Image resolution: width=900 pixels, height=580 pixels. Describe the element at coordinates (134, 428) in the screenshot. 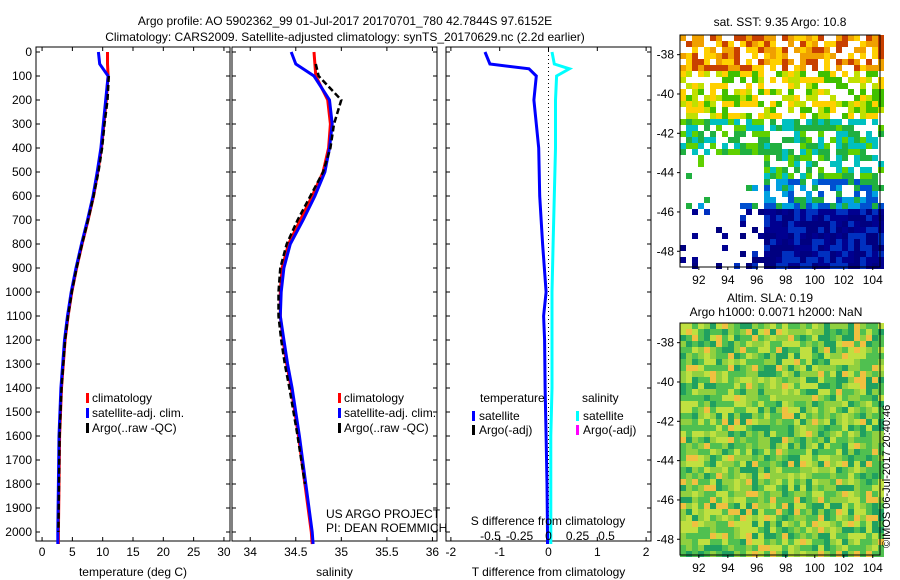

I see `legend-label: Argo(..raw -QC)` at that location.